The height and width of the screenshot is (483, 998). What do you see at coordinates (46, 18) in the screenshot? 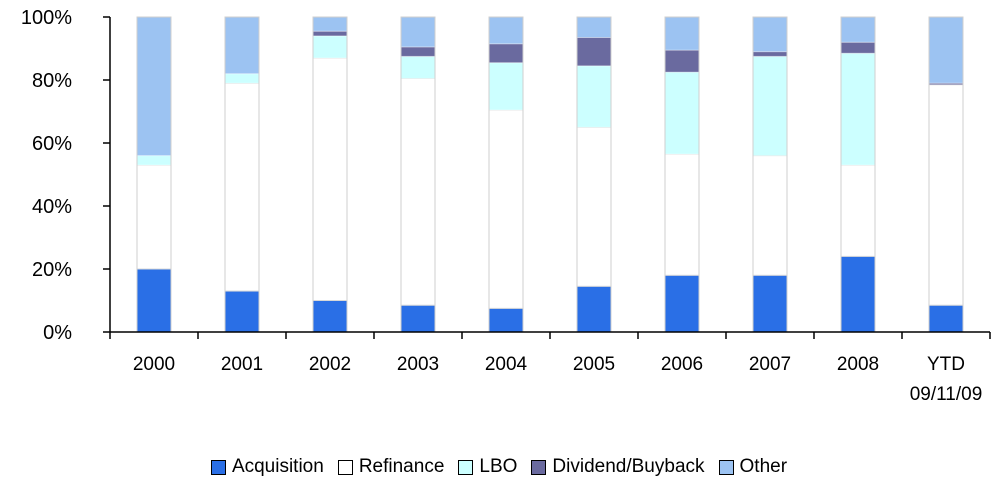
I see `y-tick-label: 100%` at bounding box center [46, 18].